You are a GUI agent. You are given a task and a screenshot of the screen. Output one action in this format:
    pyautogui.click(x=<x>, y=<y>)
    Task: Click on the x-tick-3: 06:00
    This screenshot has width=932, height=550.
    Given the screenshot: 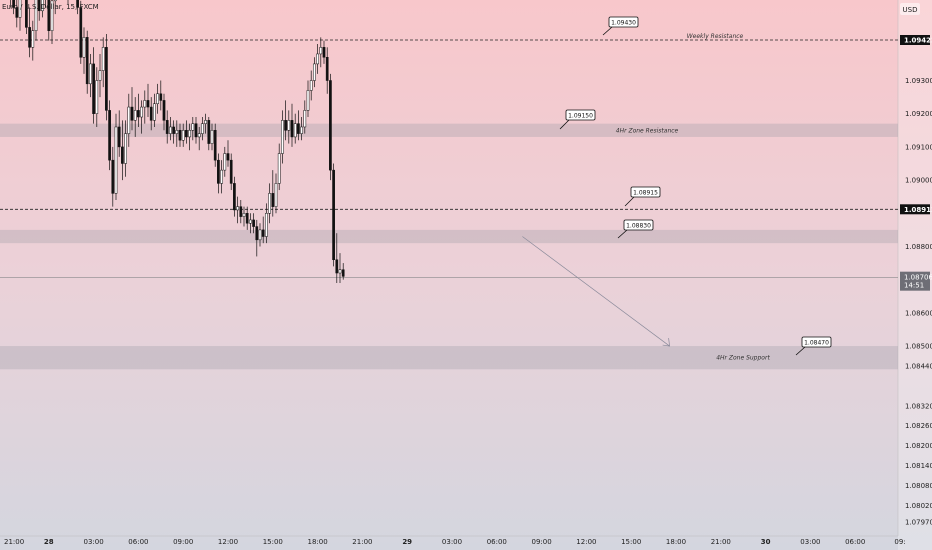 What is the action you would take?
    pyautogui.click(x=138, y=542)
    